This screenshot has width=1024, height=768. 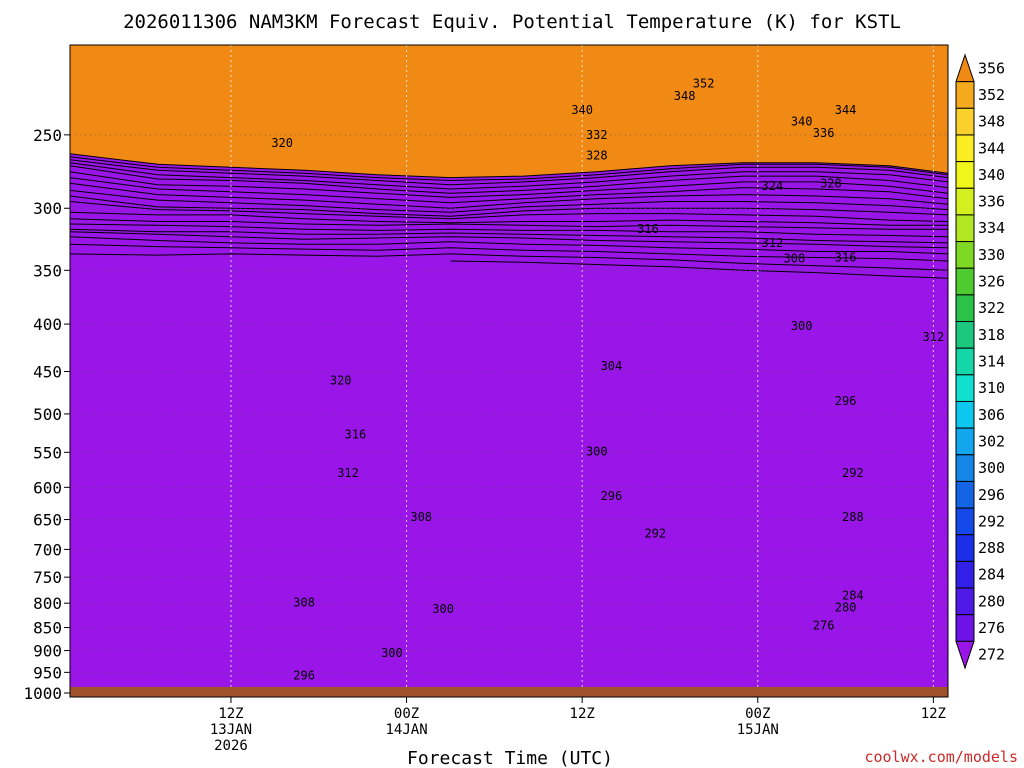 I want to click on colorbar-label: 348, so click(x=991, y=122).